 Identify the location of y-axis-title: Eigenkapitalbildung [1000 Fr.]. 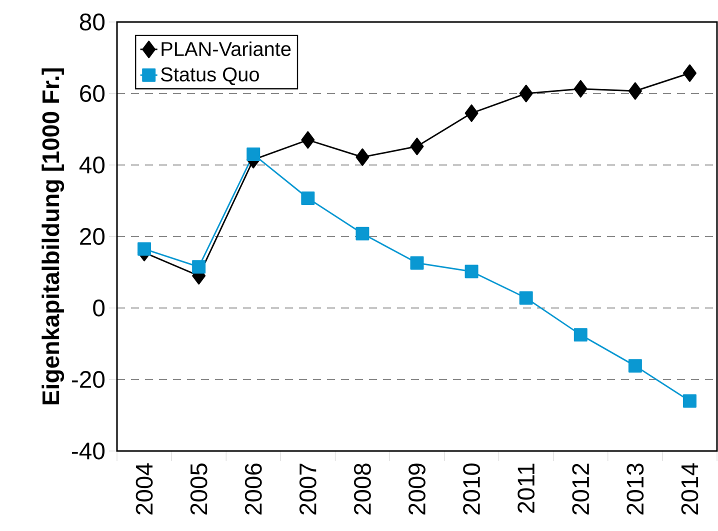
(53, 236).